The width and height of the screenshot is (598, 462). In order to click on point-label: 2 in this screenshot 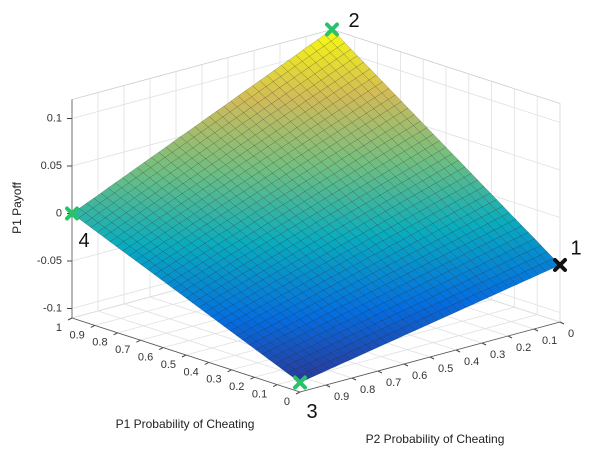, I will do `click(353, 21)`.